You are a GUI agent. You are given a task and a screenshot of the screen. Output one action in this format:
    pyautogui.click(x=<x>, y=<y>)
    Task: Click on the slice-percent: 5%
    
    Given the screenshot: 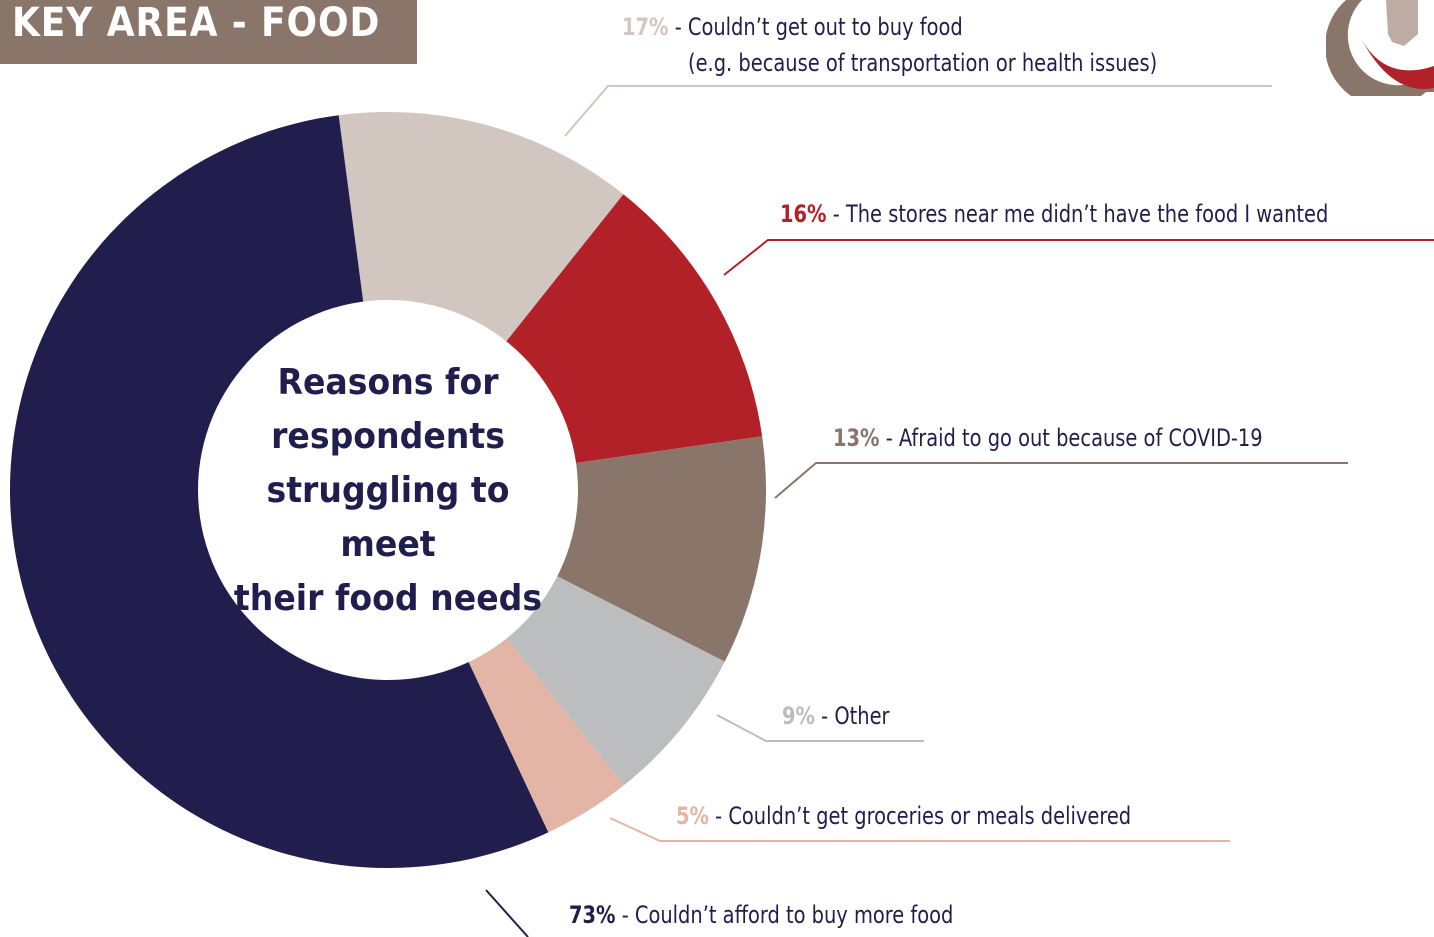 What is the action you would take?
    pyautogui.click(x=692, y=816)
    